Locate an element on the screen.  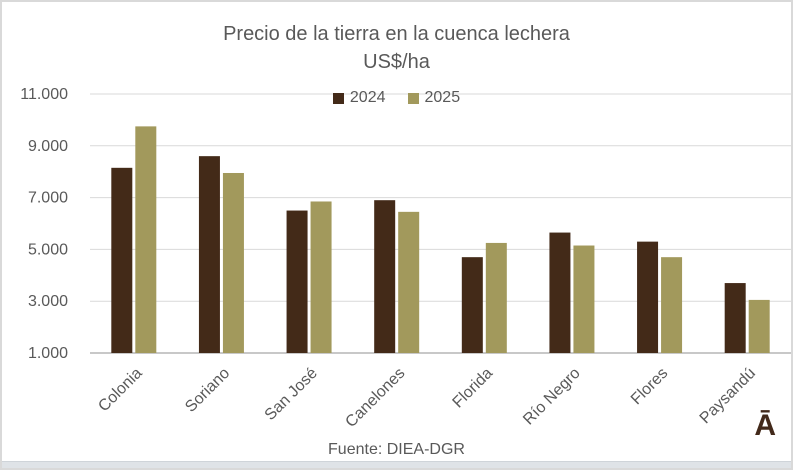
bar-2024-colonia is located at coordinates (122, 260).